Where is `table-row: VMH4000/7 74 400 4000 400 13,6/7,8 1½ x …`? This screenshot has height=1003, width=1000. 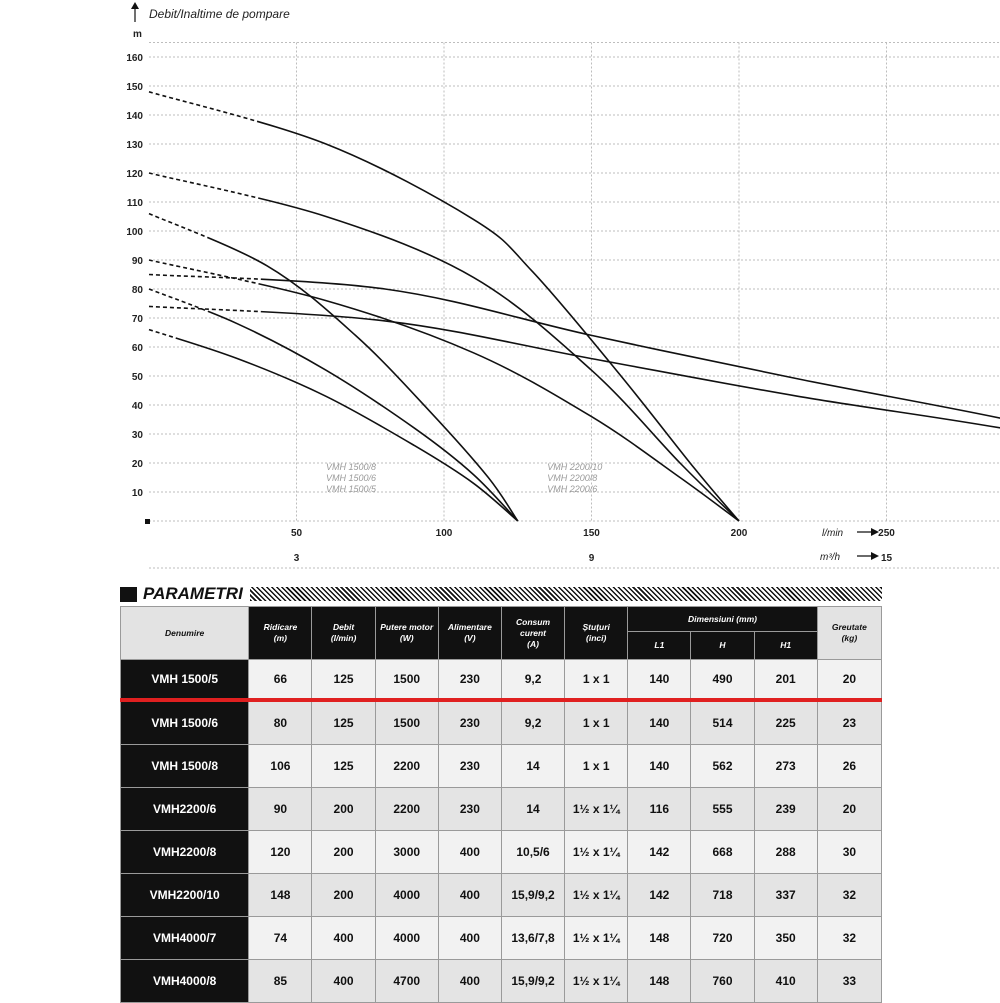
table-row: VMH4000/7 74 400 4000 400 13,6/7,8 1½ x … is located at coordinates (501, 938).